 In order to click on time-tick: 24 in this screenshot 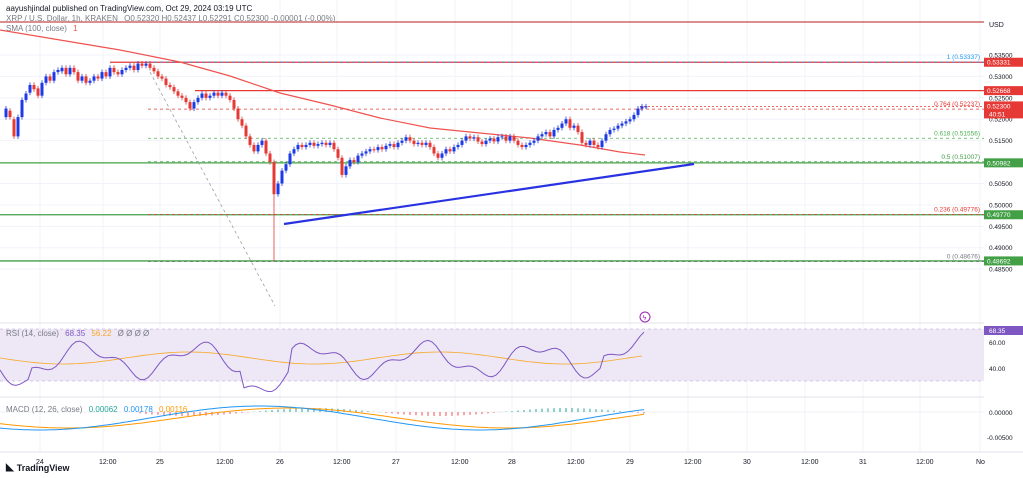, I will do `click(40, 462)`.